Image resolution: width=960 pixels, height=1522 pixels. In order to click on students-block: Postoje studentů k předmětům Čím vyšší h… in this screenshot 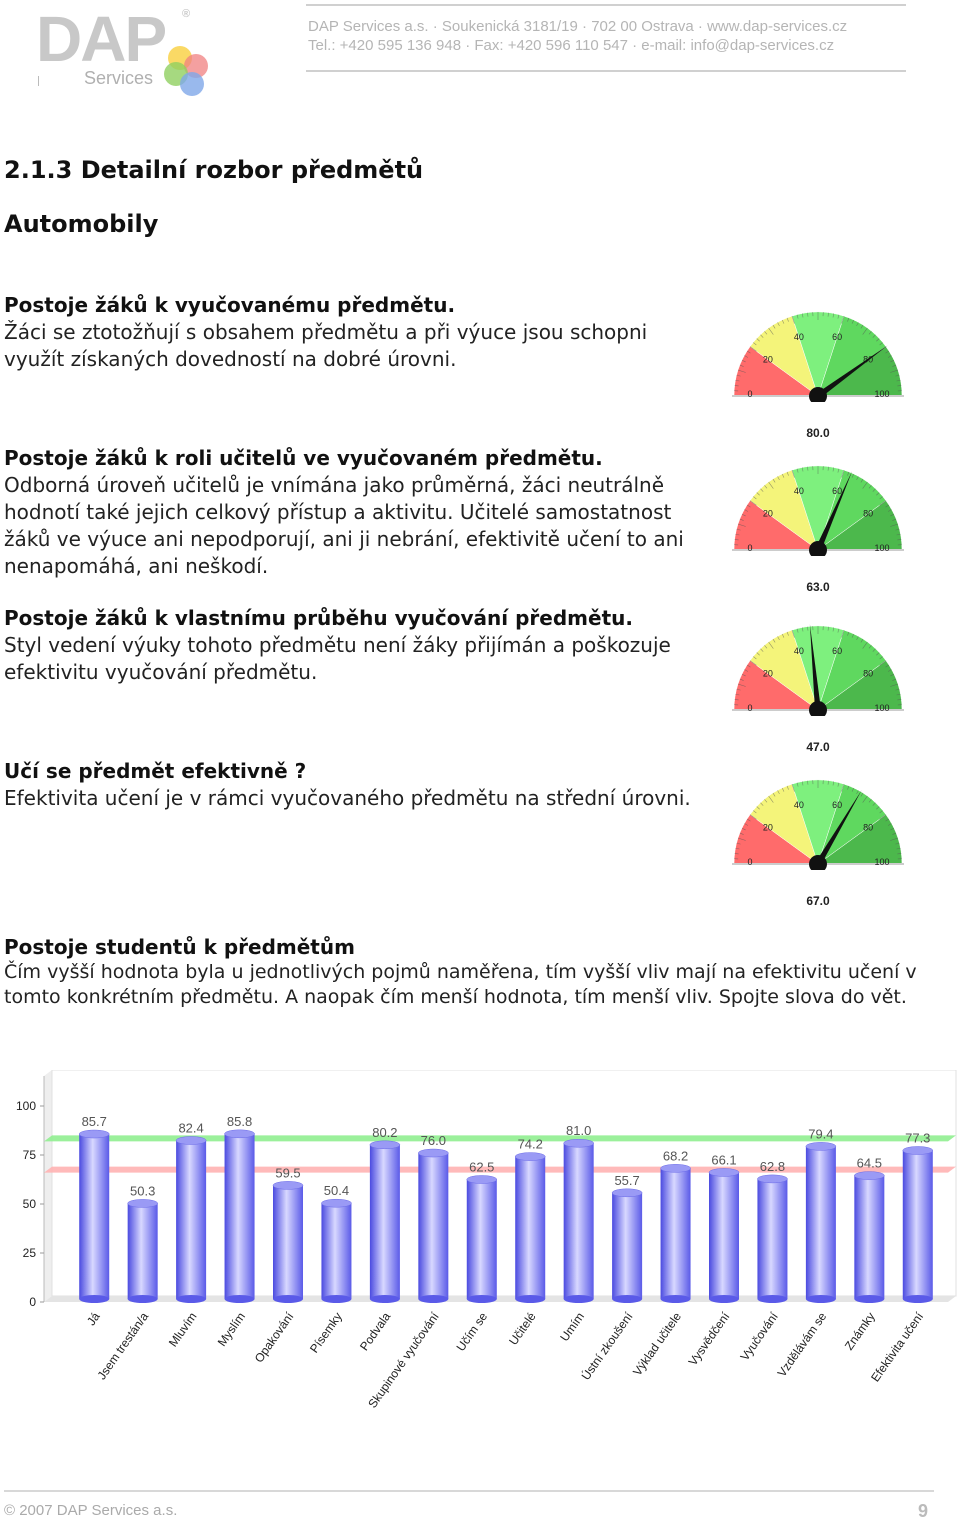, I will do `click(479, 972)`.